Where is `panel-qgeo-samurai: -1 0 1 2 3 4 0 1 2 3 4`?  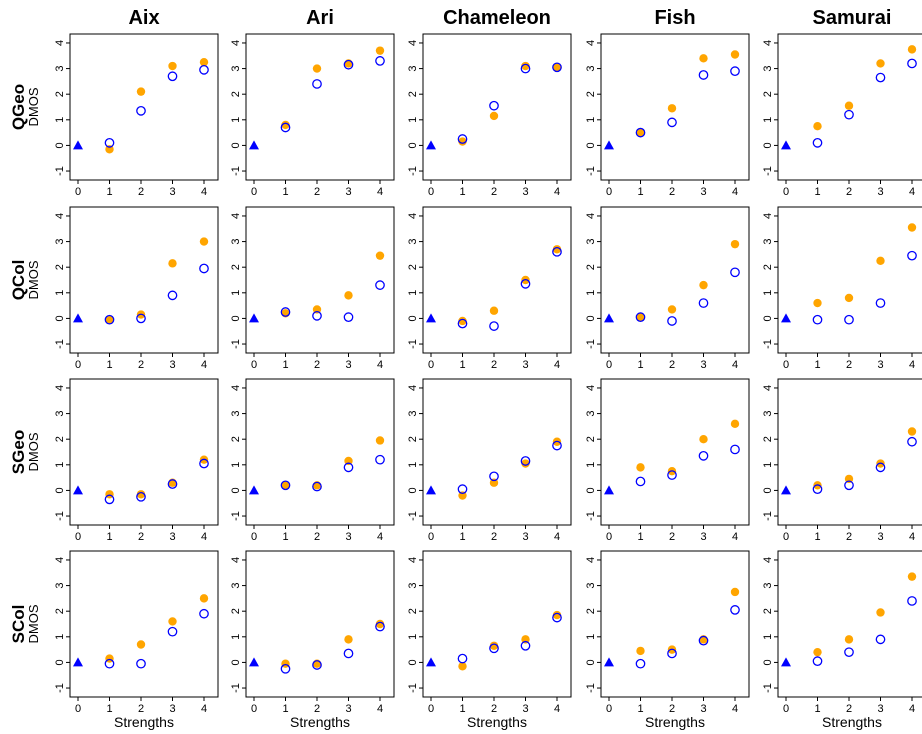 panel-qgeo-samurai: -1 0 1 2 3 4 0 1 2 3 4 is located at coordinates (842, 116).